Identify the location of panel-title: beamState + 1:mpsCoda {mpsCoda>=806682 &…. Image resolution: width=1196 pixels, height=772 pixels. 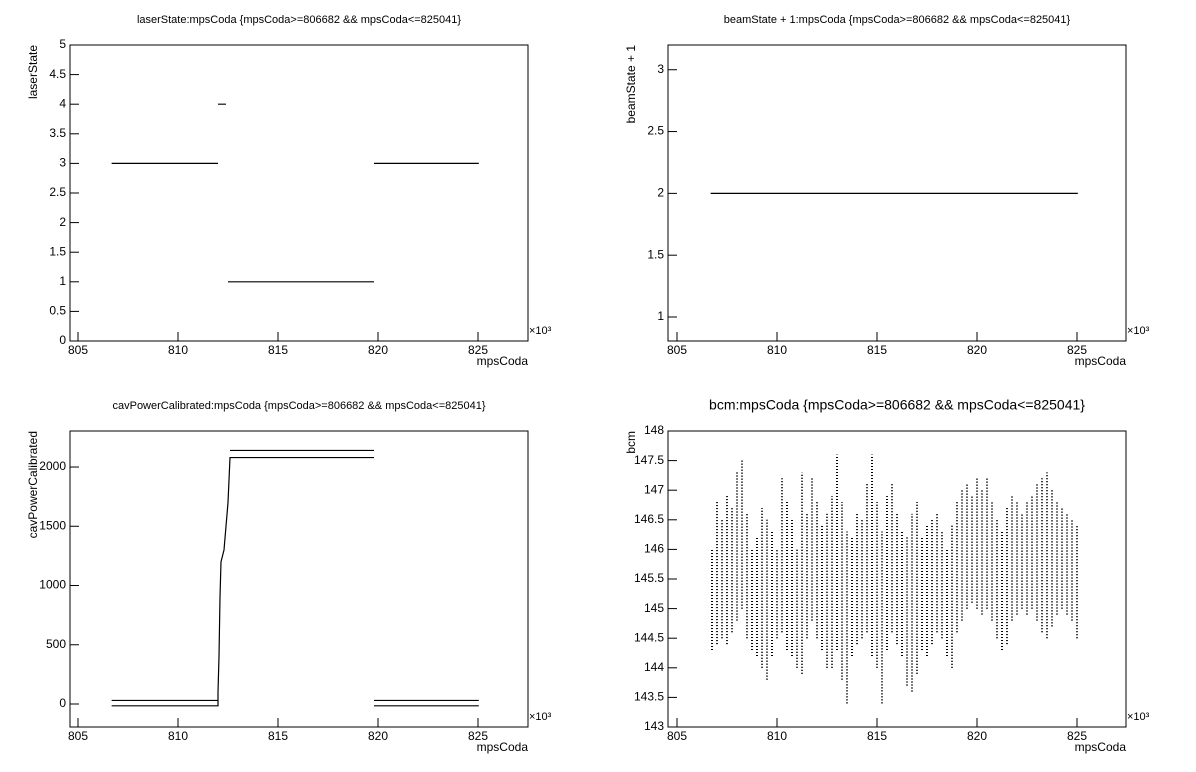
(897, 20).